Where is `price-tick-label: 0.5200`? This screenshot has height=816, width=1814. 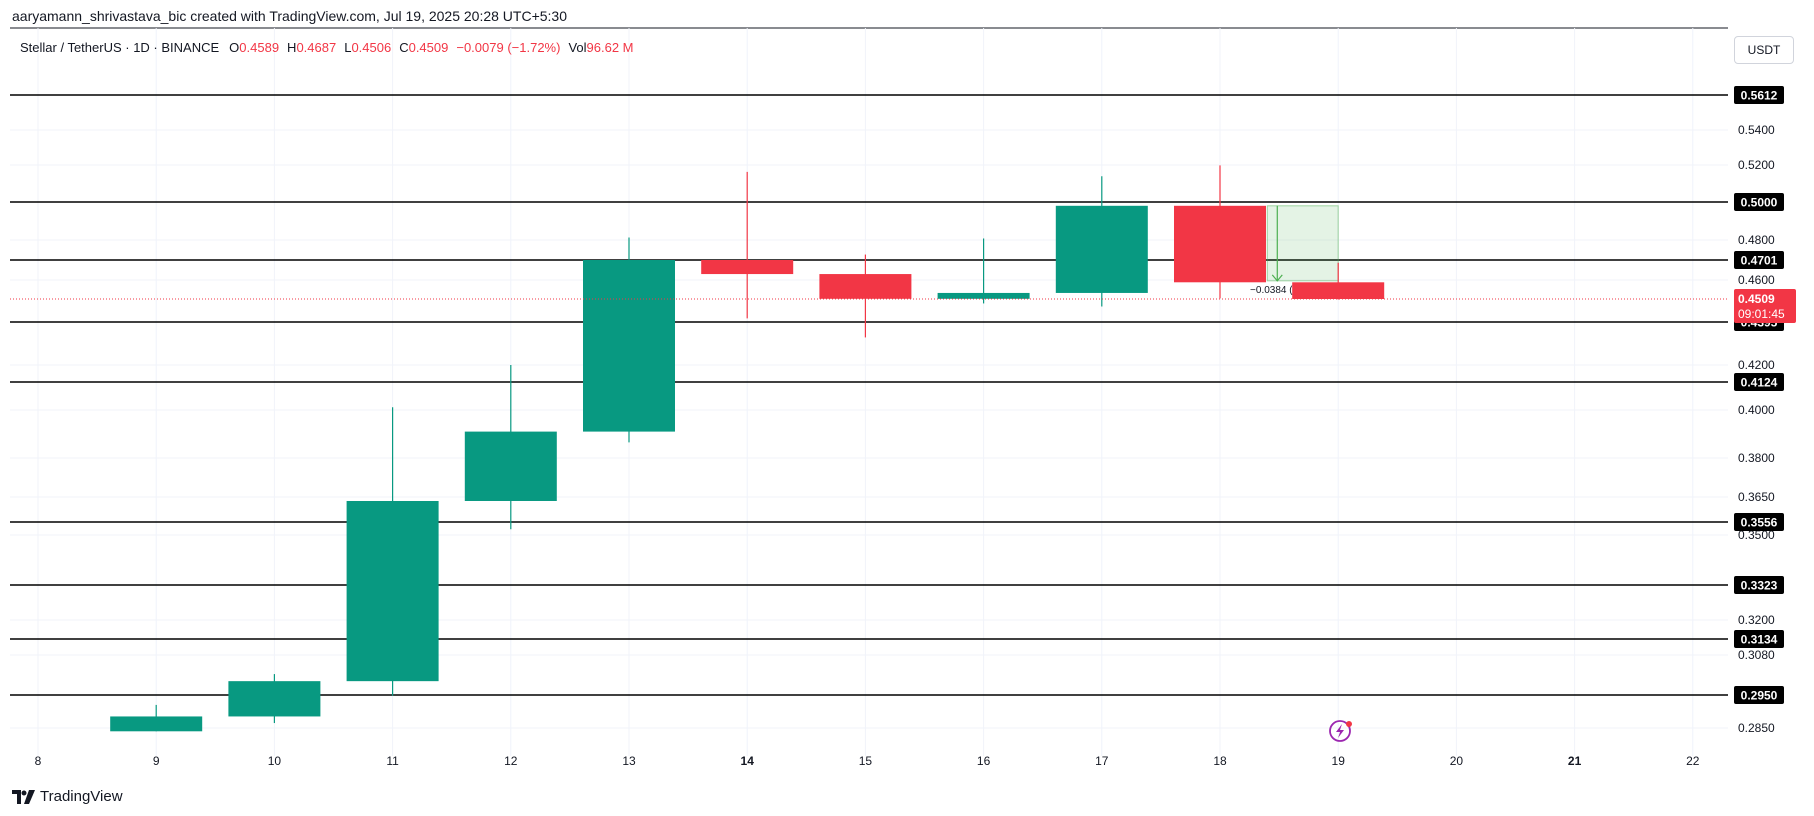 price-tick-label: 0.5200 is located at coordinates (1756, 165).